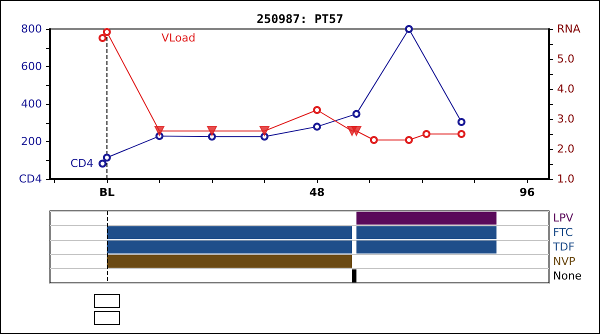 The height and width of the screenshot is (334, 600). What do you see at coordinates (563, 233) in the screenshot?
I see `y-tick-label: FTC` at bounding box center [563, 233].